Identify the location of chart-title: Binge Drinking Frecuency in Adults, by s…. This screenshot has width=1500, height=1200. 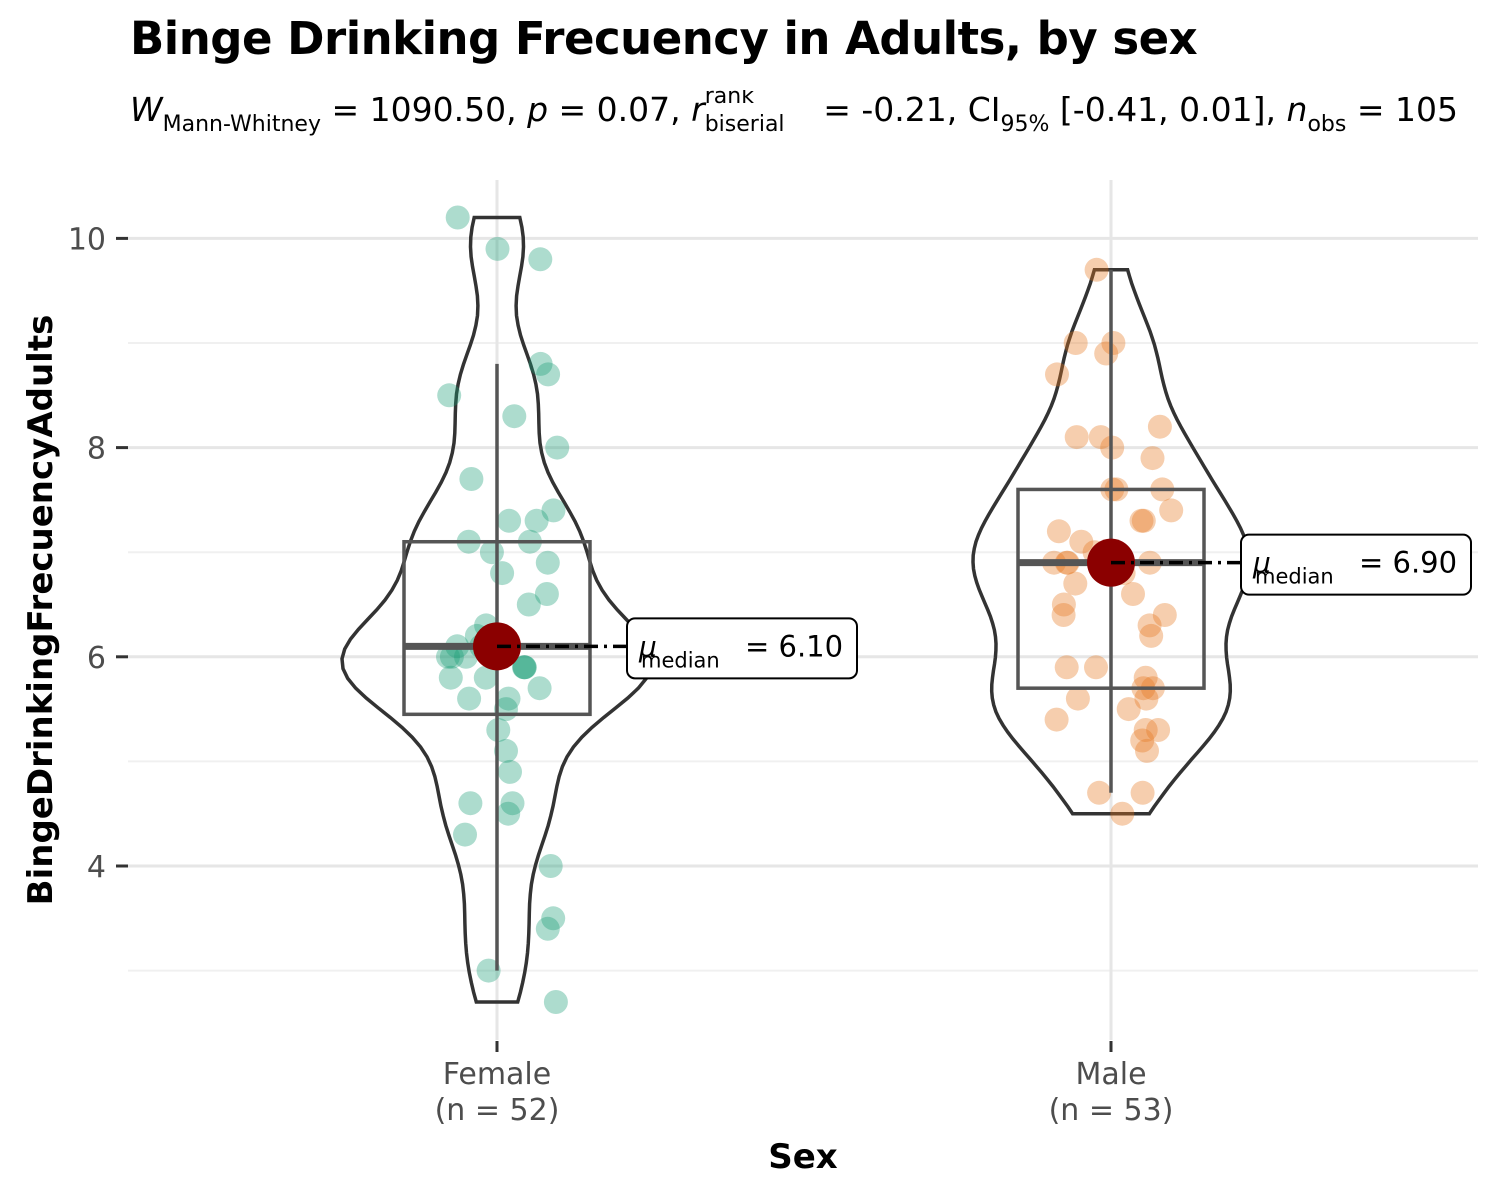
(664, 38).